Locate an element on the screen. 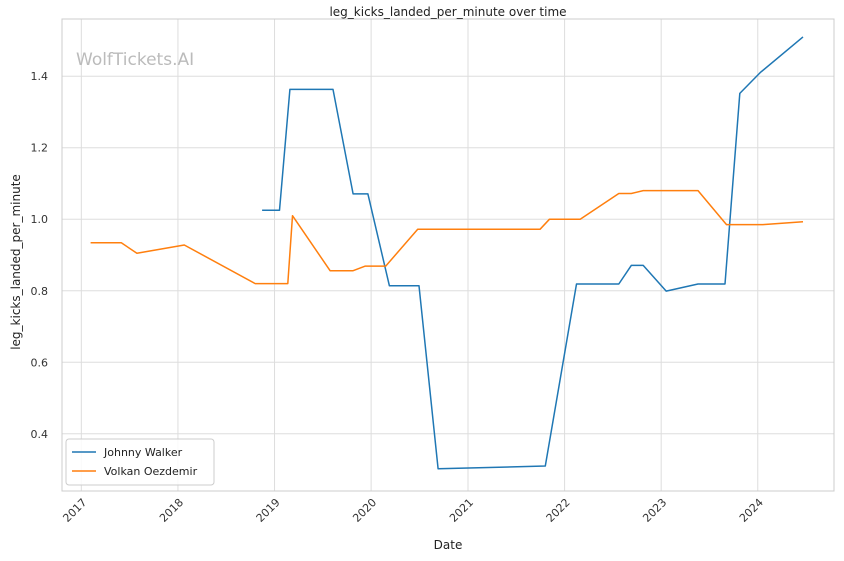 This screenshot has width=844, height=561. legend-box is located at coordinates (140, 462).